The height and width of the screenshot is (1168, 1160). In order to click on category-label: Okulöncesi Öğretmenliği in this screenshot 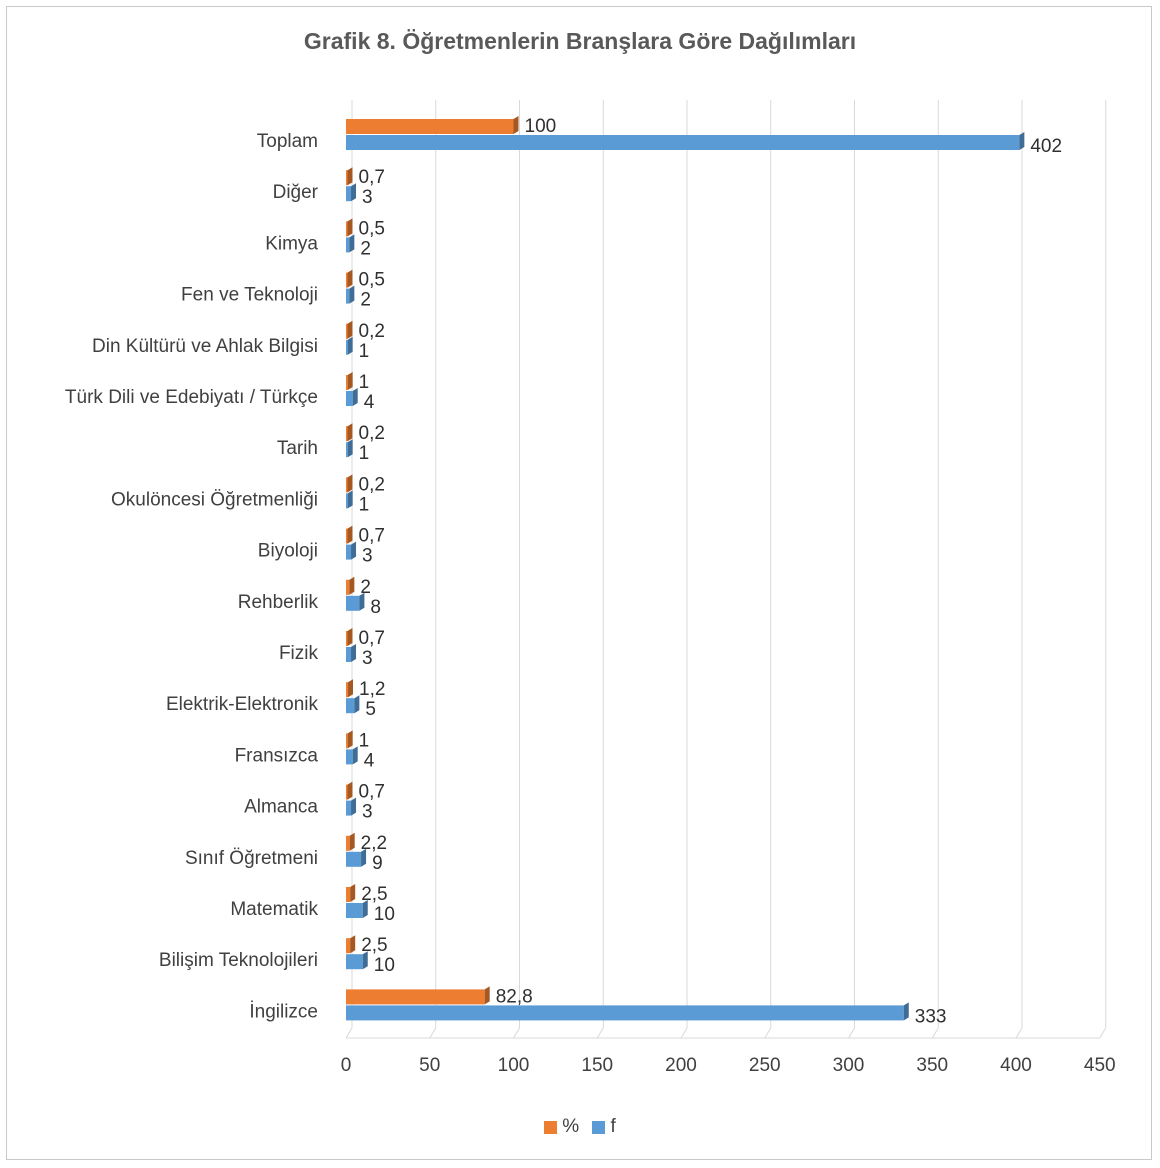, I will do `click(214, 499)`.